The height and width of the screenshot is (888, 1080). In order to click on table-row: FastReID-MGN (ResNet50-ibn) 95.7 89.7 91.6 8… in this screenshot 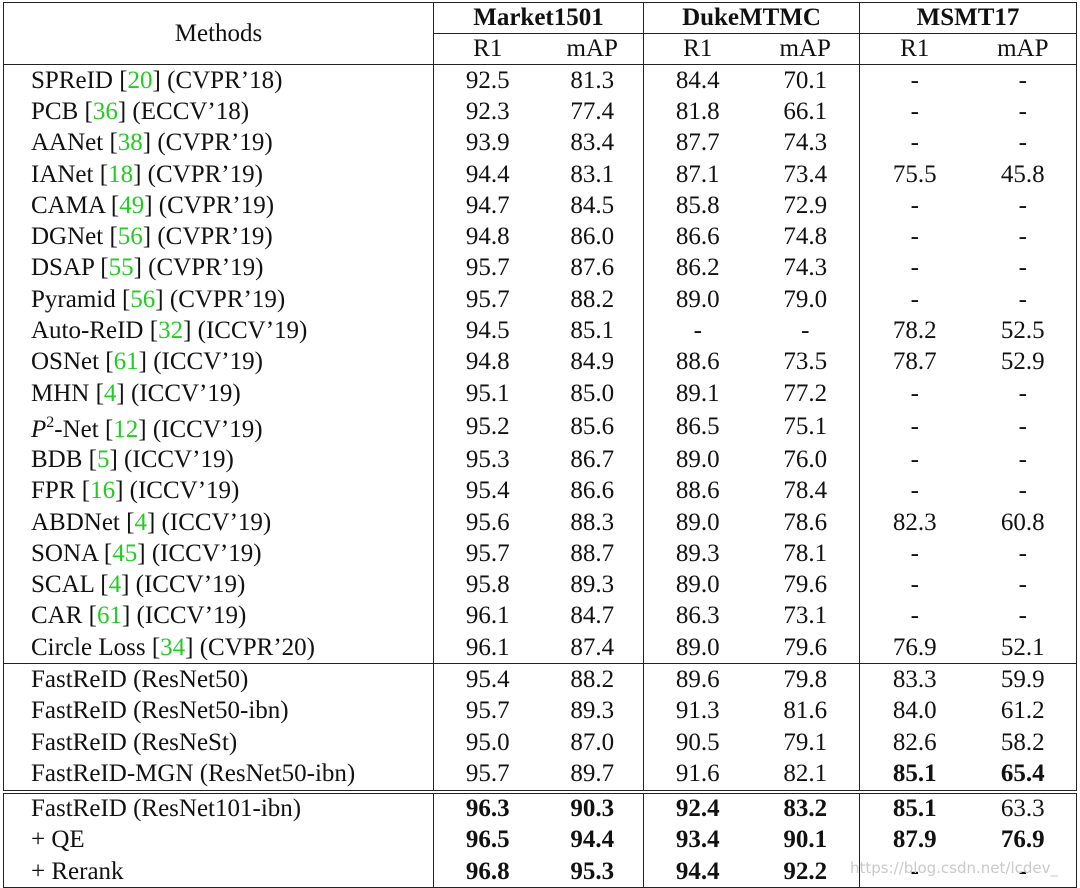, I will do `click(540, 775)`.